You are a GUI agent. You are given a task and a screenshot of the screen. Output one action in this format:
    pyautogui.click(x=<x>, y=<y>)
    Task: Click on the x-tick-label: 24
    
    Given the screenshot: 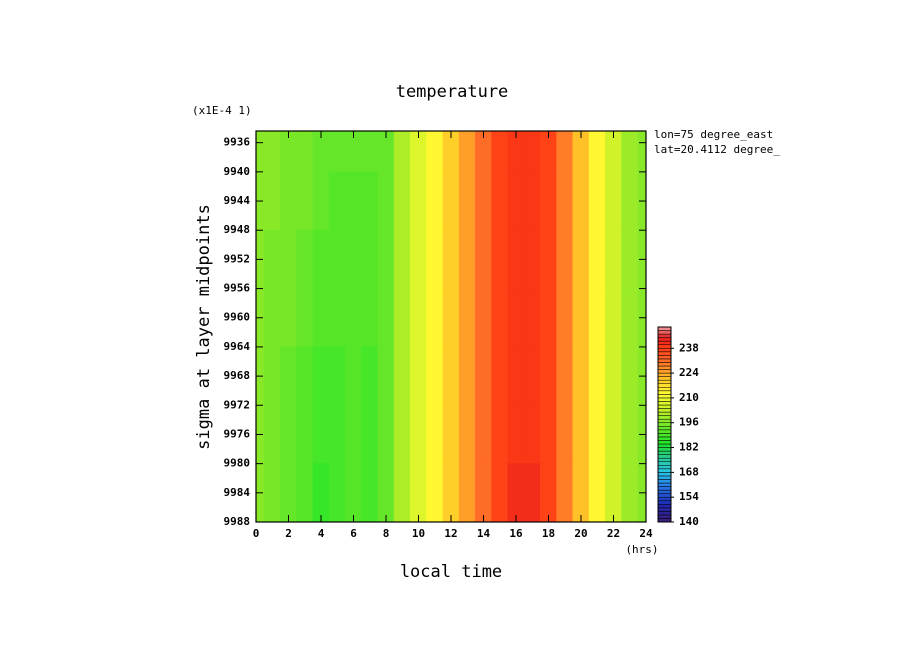 What is the action you would take?
    pyautogui.click(x=646, y=533)
    